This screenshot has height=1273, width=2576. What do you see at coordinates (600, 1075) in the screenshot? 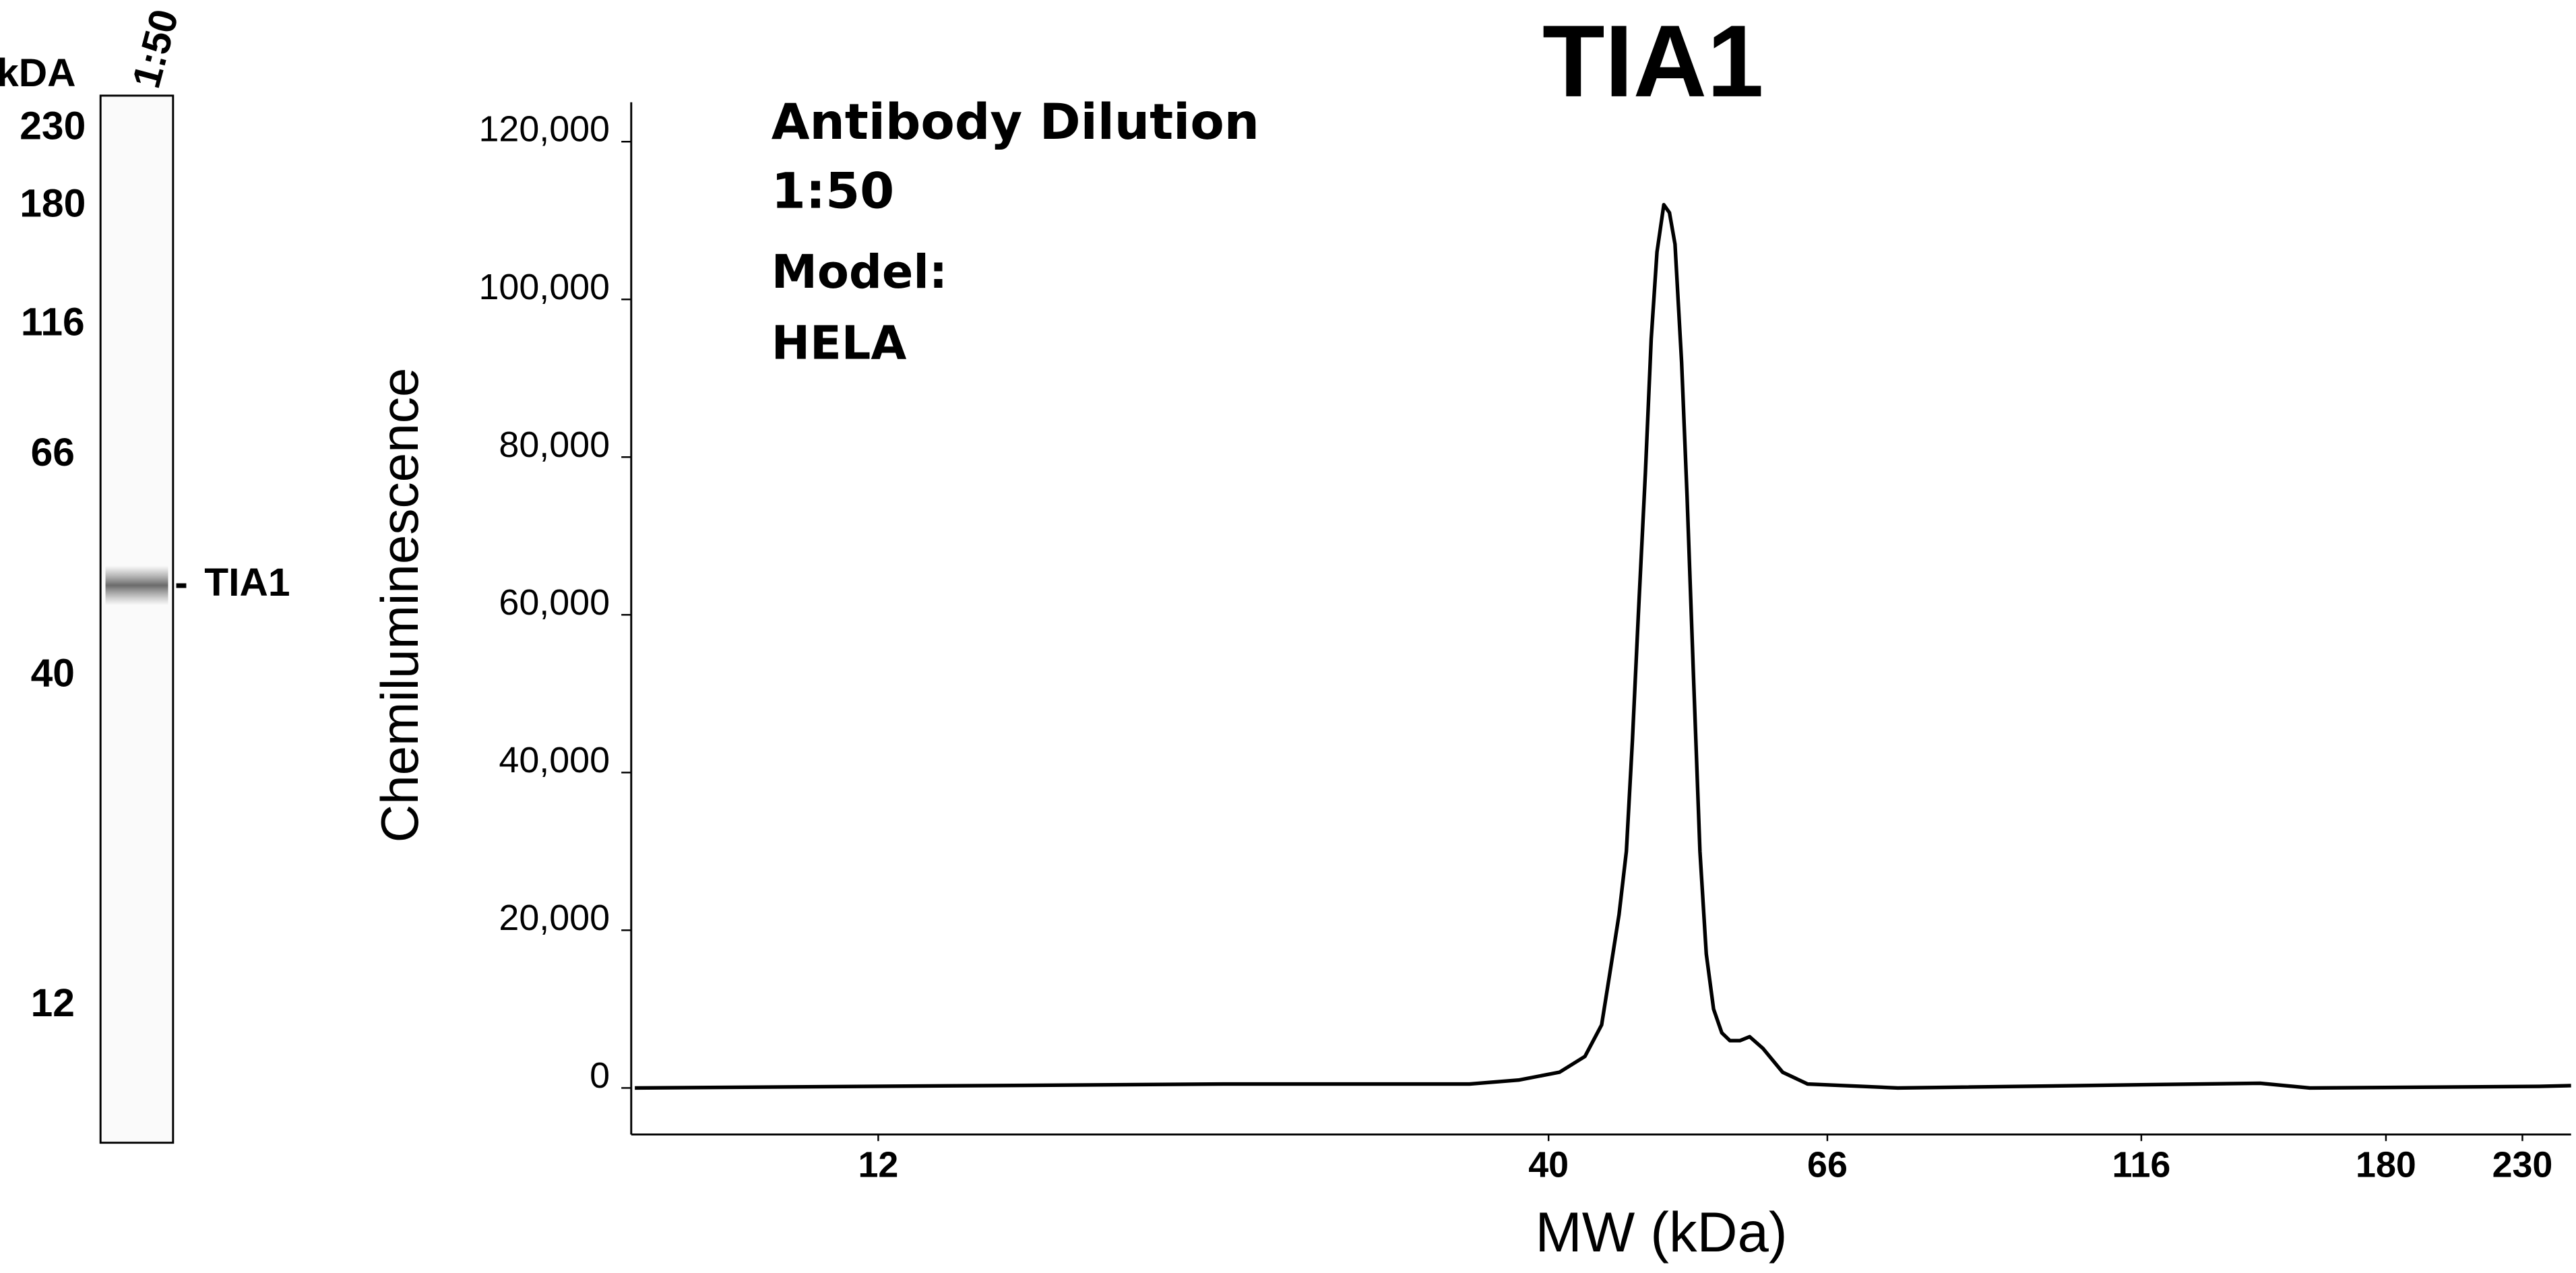
I see `y-tick-label: 0` at bounding box center [600, 1075].